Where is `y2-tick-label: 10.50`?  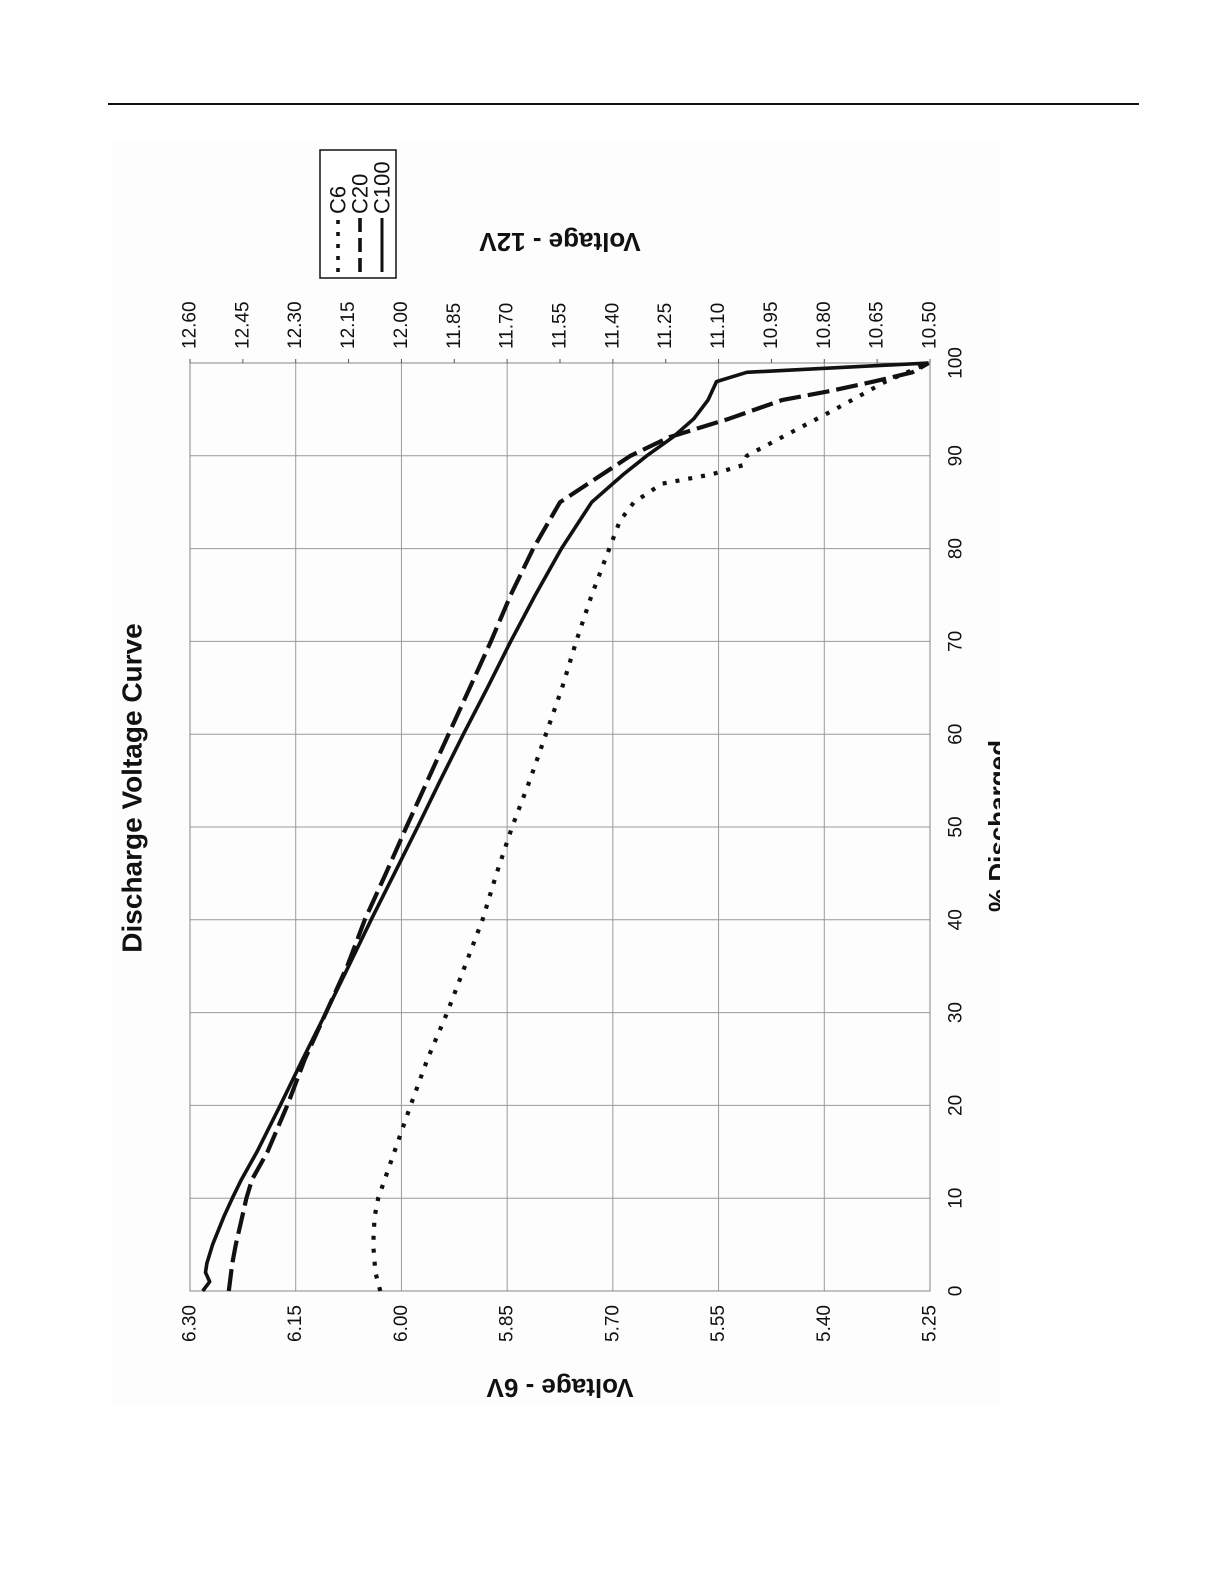 y2-tick-label: 10.50 is located at coordinates (930, 325).